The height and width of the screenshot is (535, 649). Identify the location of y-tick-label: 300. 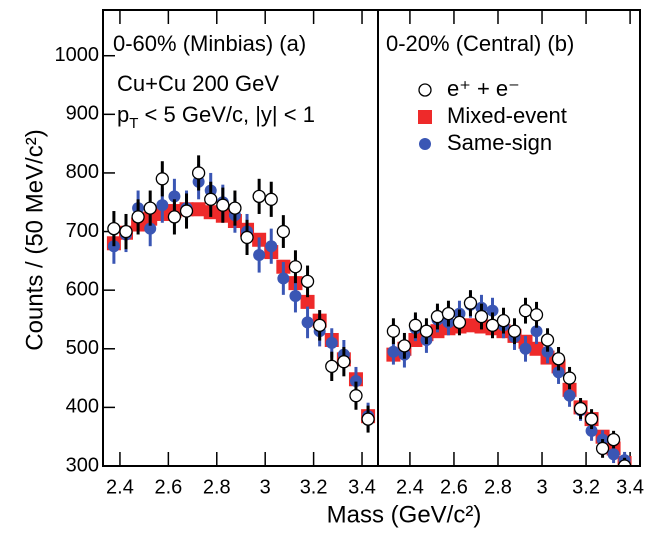
(82, 465).